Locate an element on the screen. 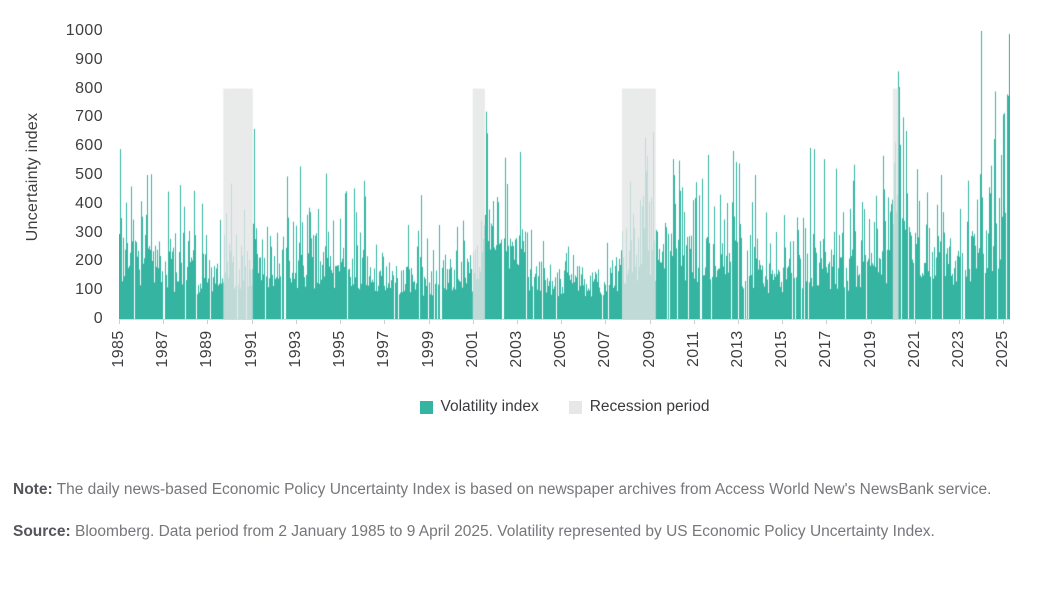 Image resolution: width=1050 pixels, height=609 pixels. y-tick-label: 400 is located at coordinates (89, 203).